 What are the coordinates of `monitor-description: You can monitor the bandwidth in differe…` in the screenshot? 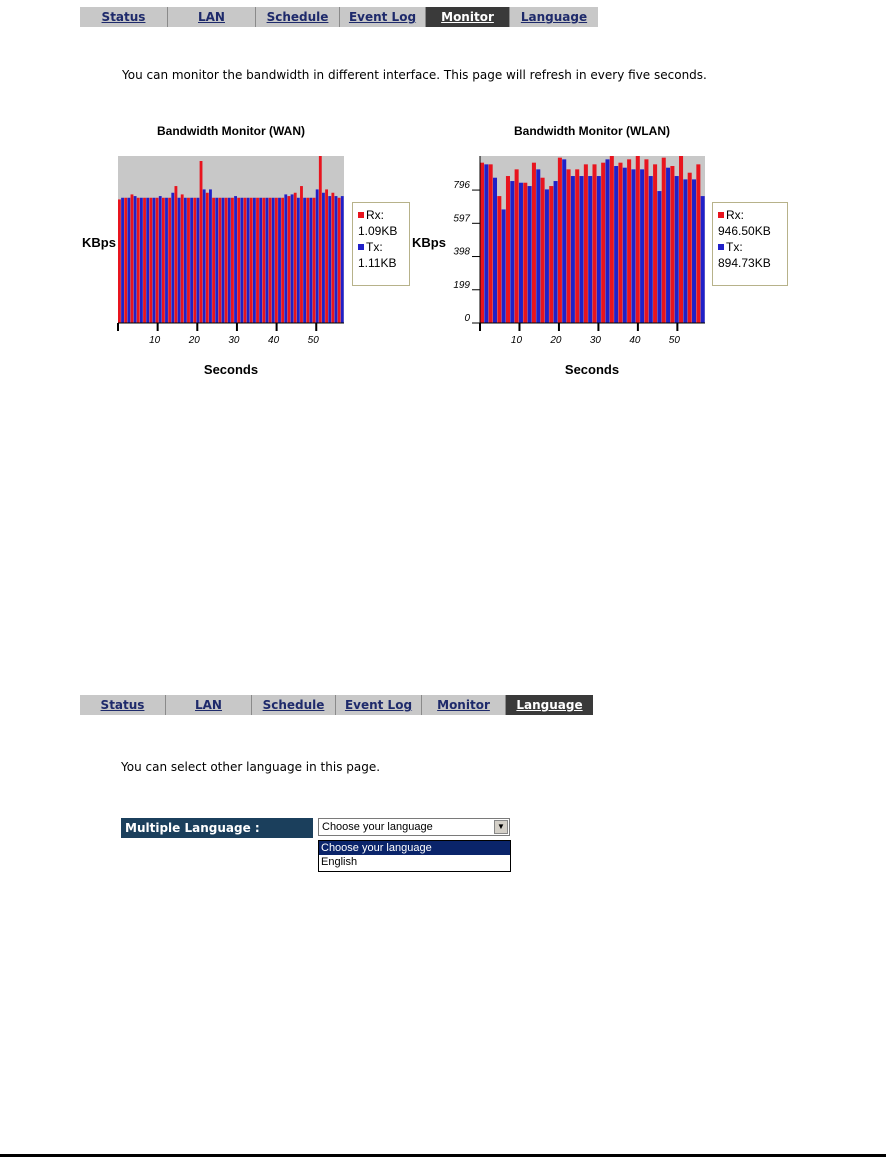 It's located at (414, 75).